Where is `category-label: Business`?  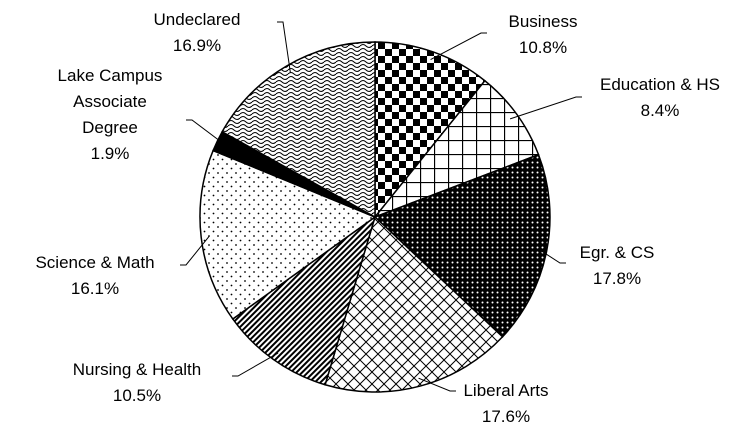
category-label: Business is located at coordinates (543, 21).